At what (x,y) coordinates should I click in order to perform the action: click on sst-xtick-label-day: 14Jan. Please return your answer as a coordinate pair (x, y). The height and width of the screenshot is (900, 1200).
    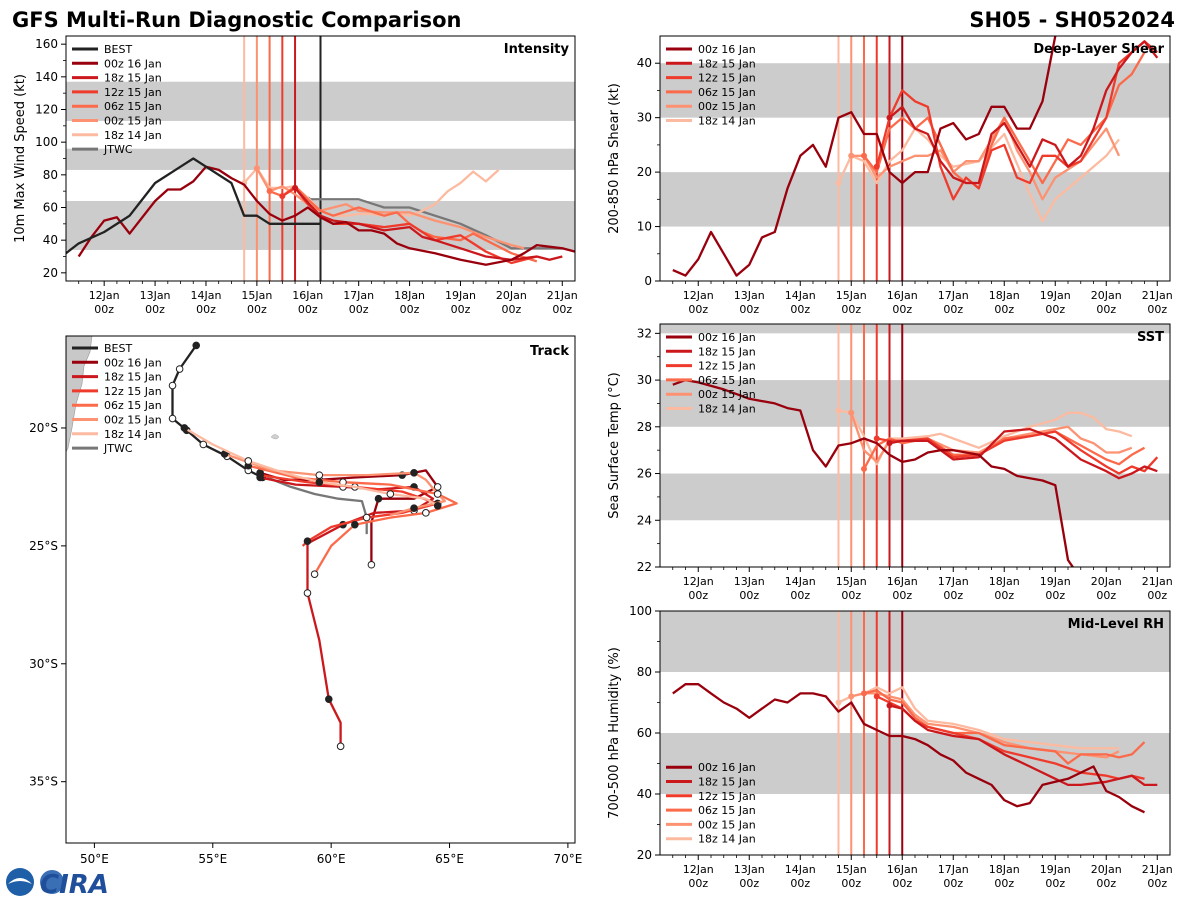
    Looking at the image, I should click on (800, 581).